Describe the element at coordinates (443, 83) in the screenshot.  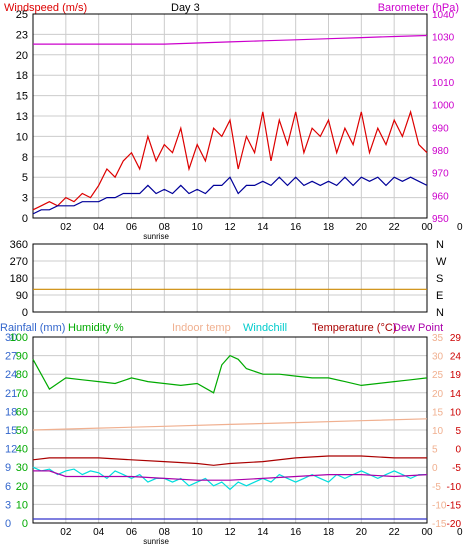
I see `baro-right-tick-label: 1010` at that location.